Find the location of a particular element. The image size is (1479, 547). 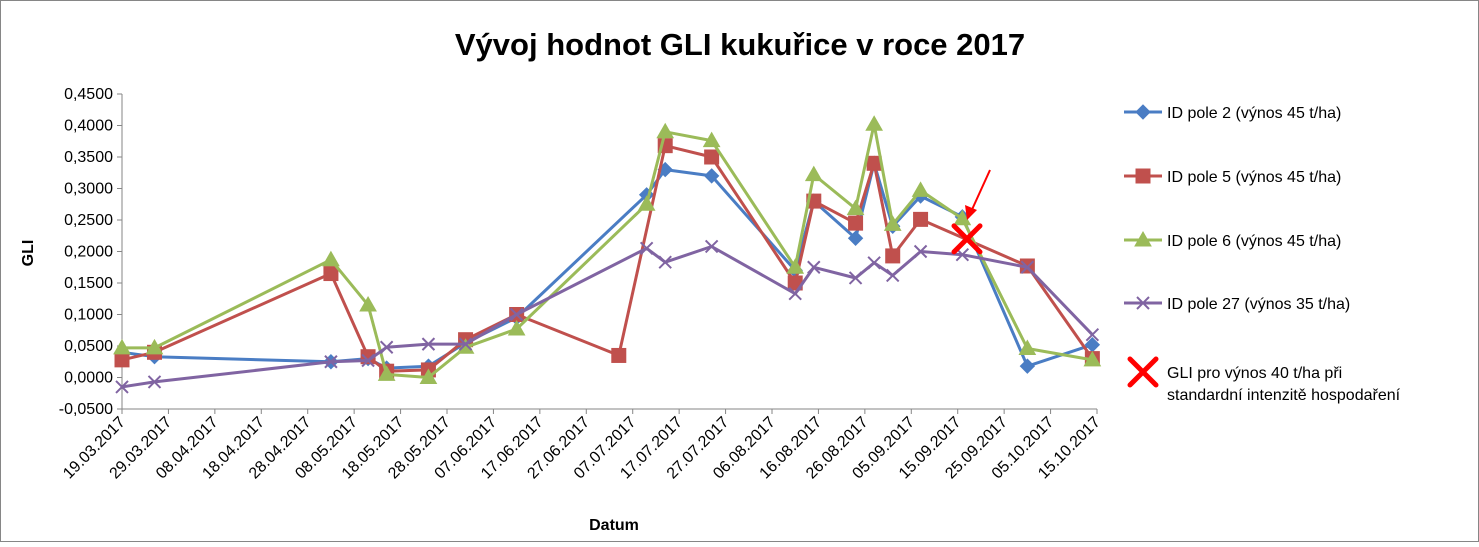

y-tick-label: 0,2000 is located at coordinates (88, 252).